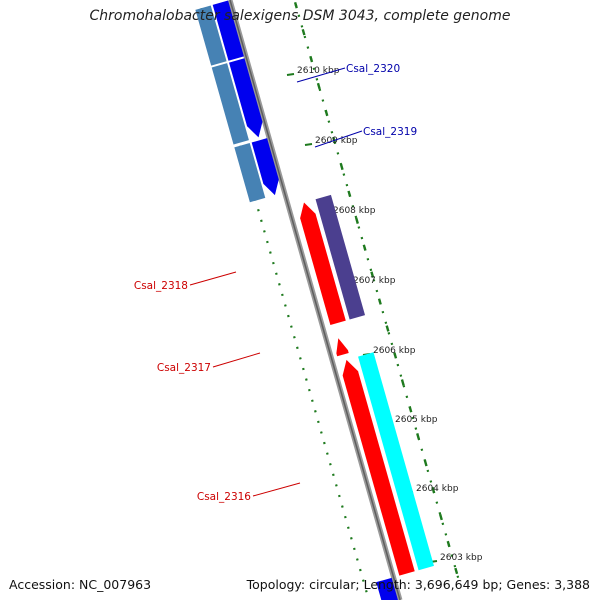 The height and width of the screenshot is (604, 600). I want to click on gene-csal-2320-forward-strand, so click(228, 30).